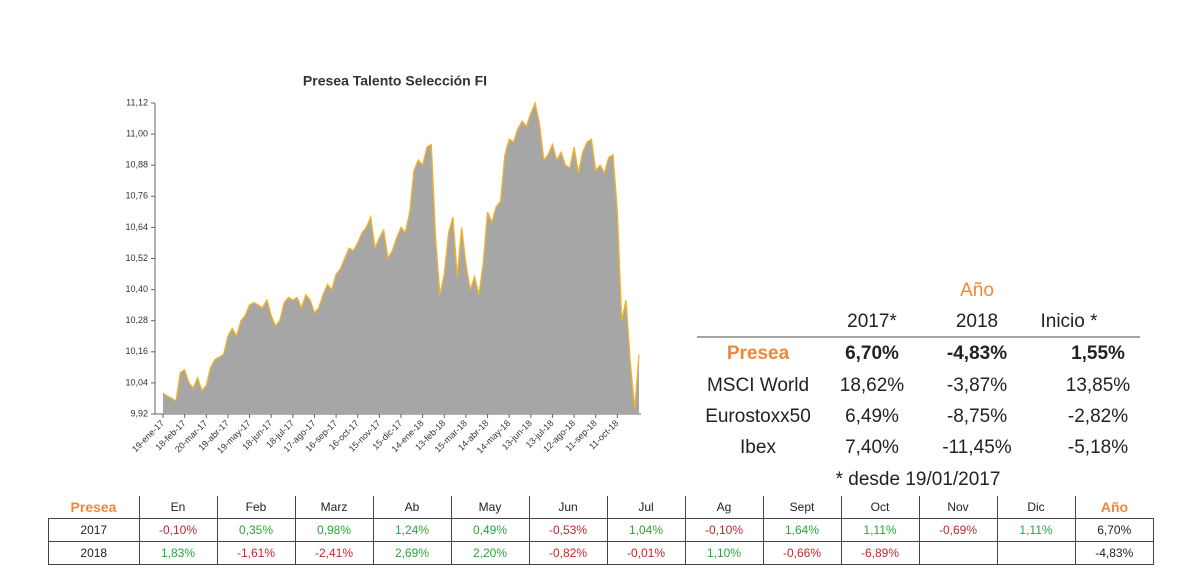  I want to click on header-cell: Feb, so click(256, 507).